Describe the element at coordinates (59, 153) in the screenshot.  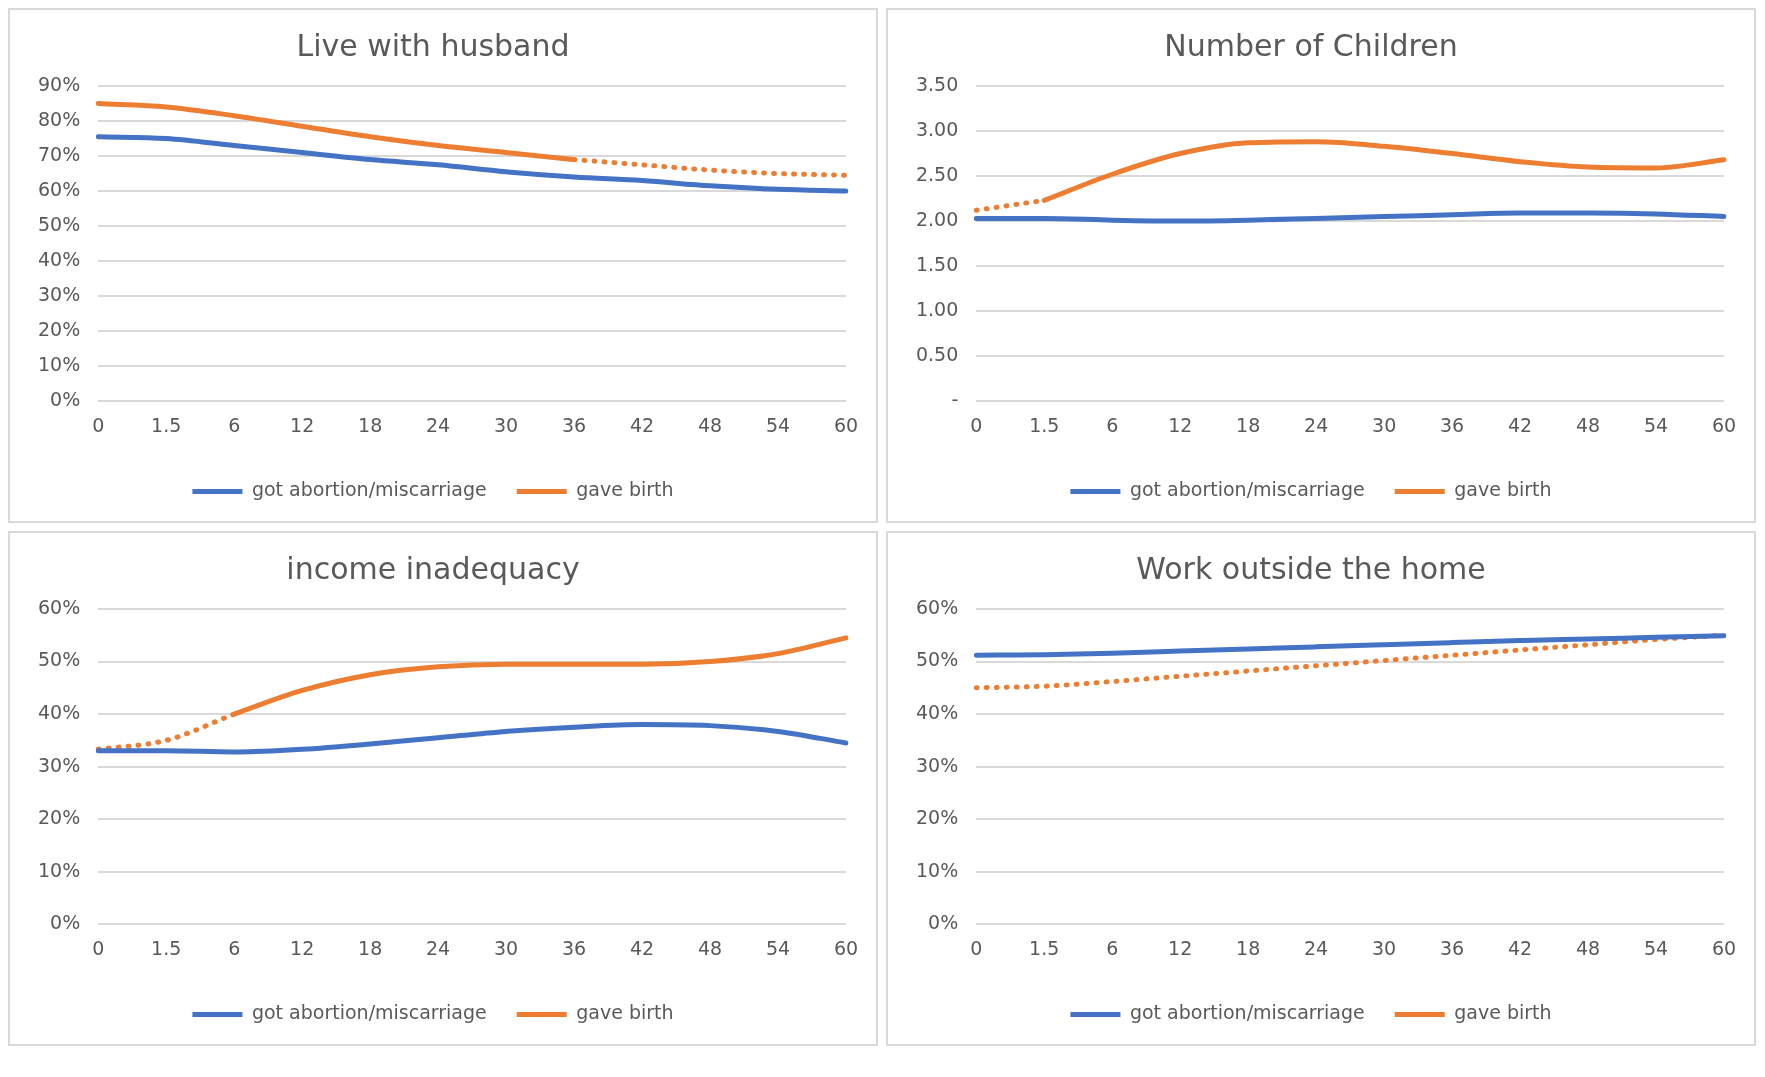
I see `y-tick-label: 70%` at that location.